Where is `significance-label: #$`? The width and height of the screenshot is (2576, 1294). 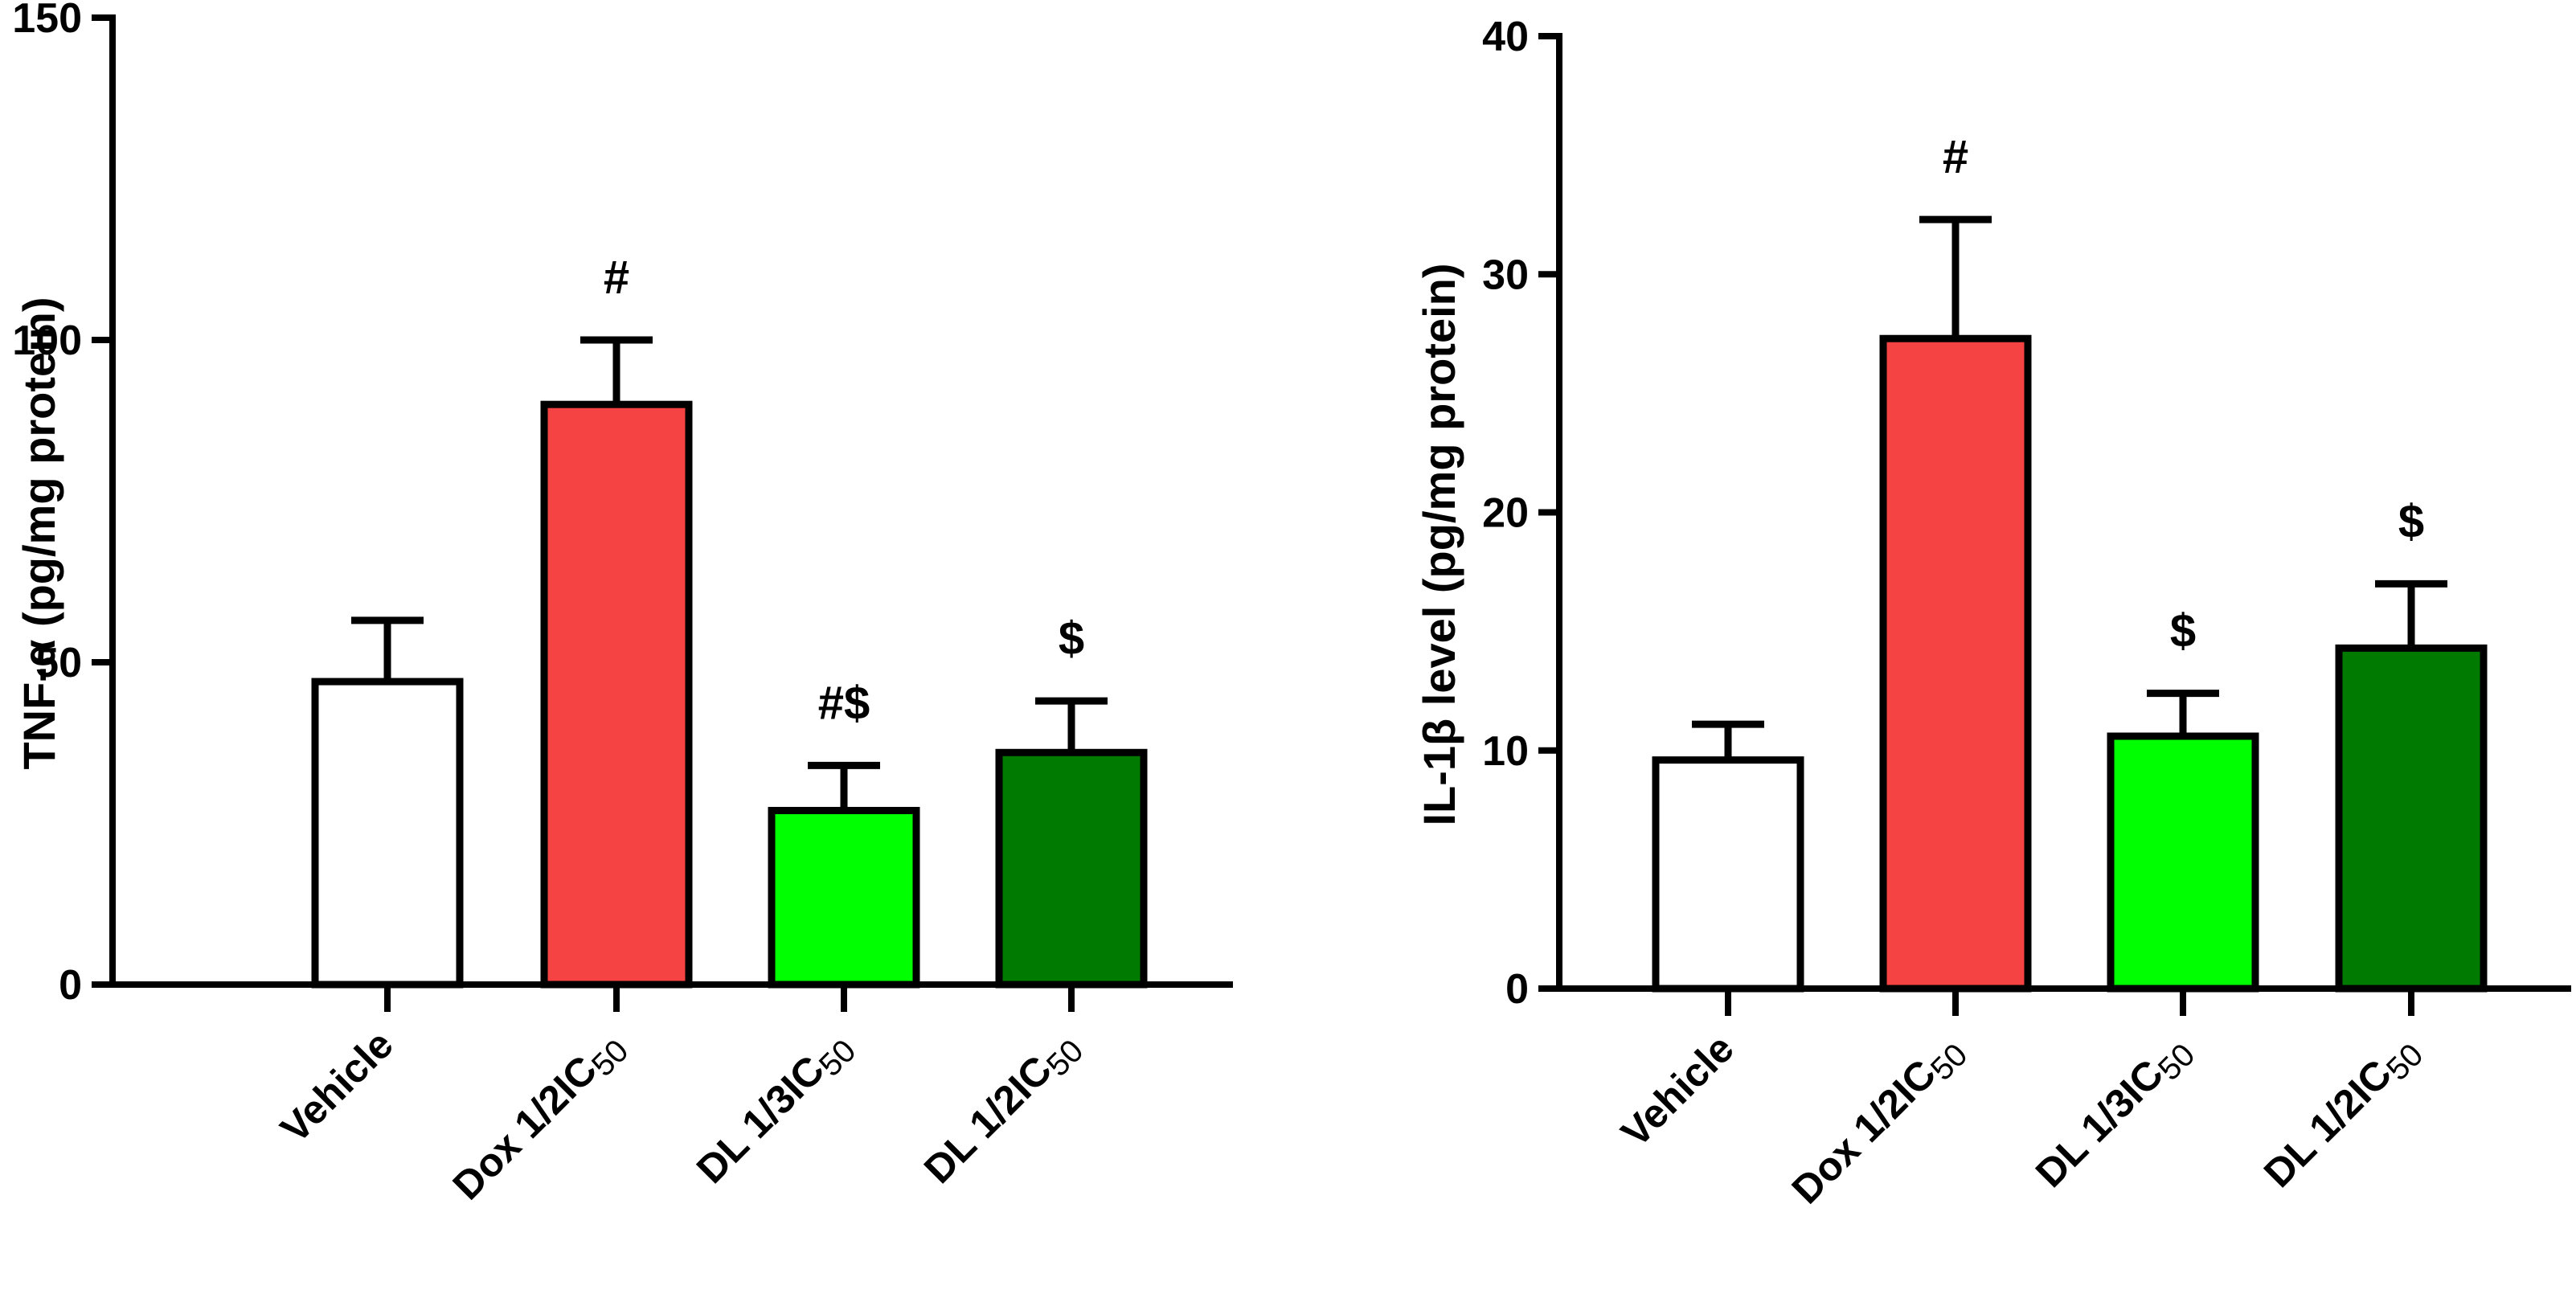 significance-label: #$ is located at coordinates (844, 703).